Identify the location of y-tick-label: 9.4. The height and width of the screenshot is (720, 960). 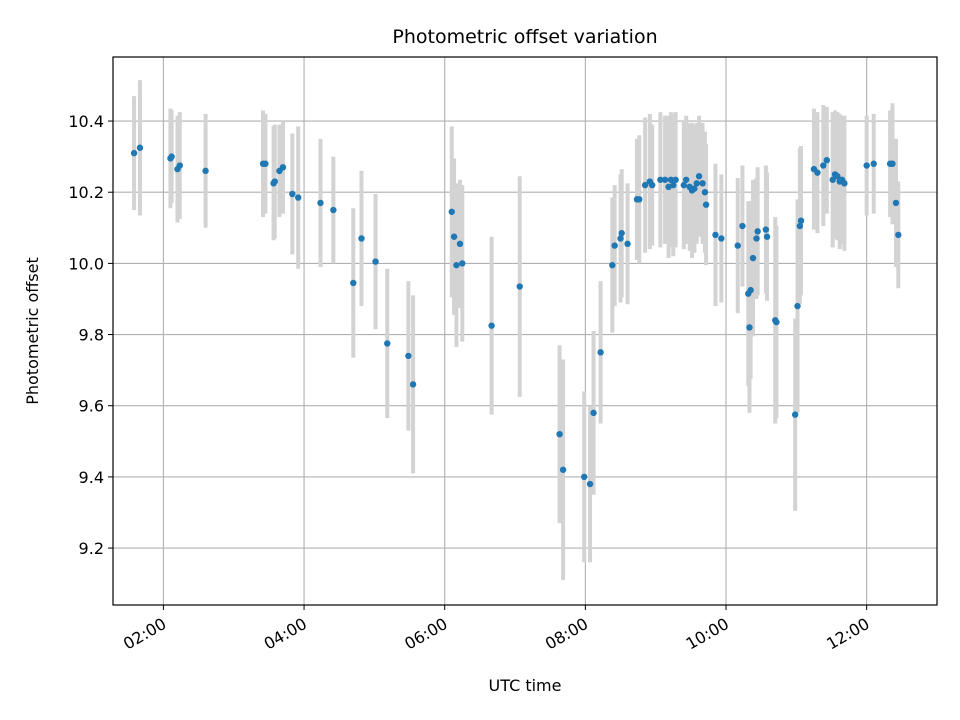
(91, 477).